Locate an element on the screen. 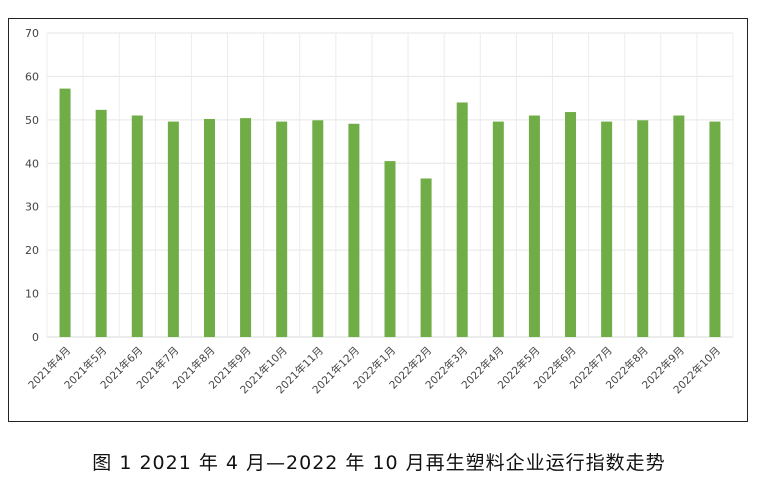 The image size is (758, 489). y-tick-label: 40 is located at coordinates (32, 163).